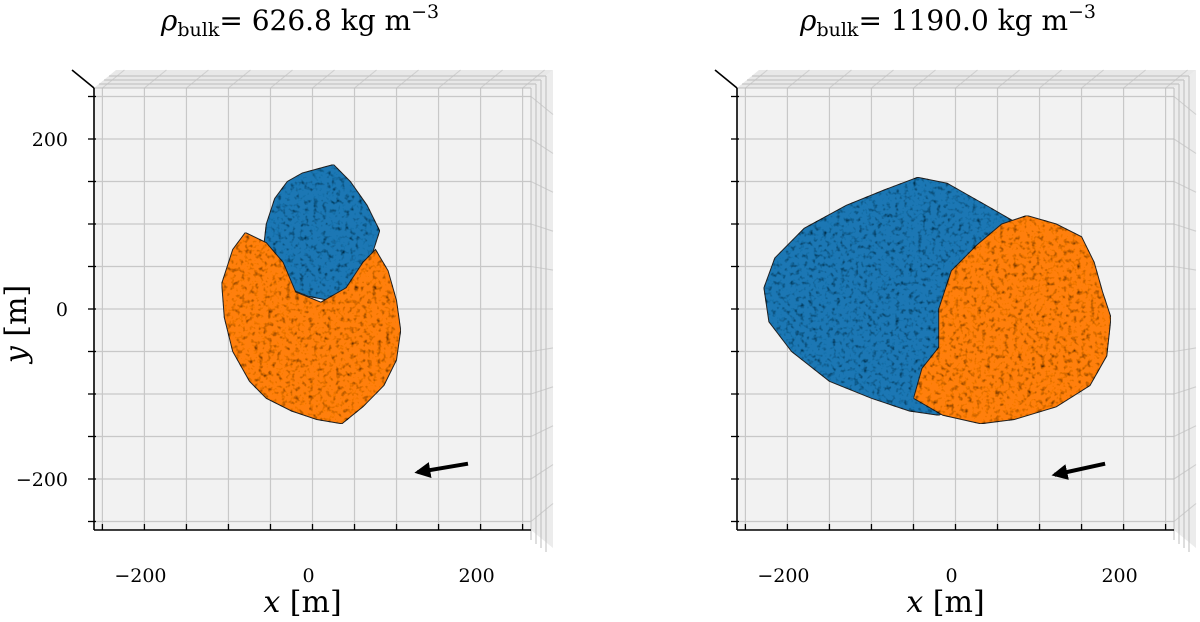  What do you see at coordinates (322, 232) in the screenshot?
I see `blob-blue` at bounding box center [322, 232].